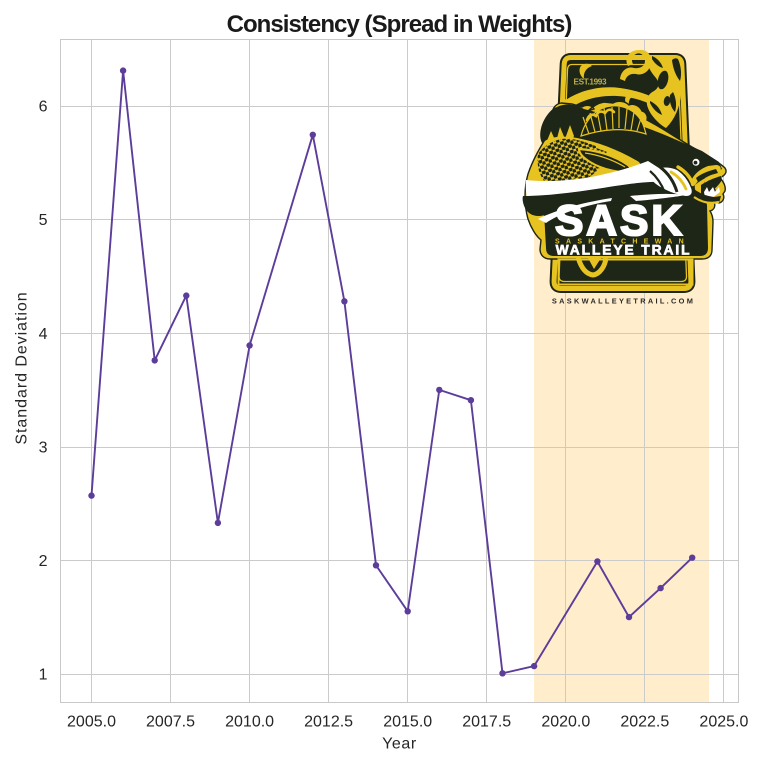 This screenshot has height=768, width=768. I want to click on svg-text: 2005.0, so click(91, 721).